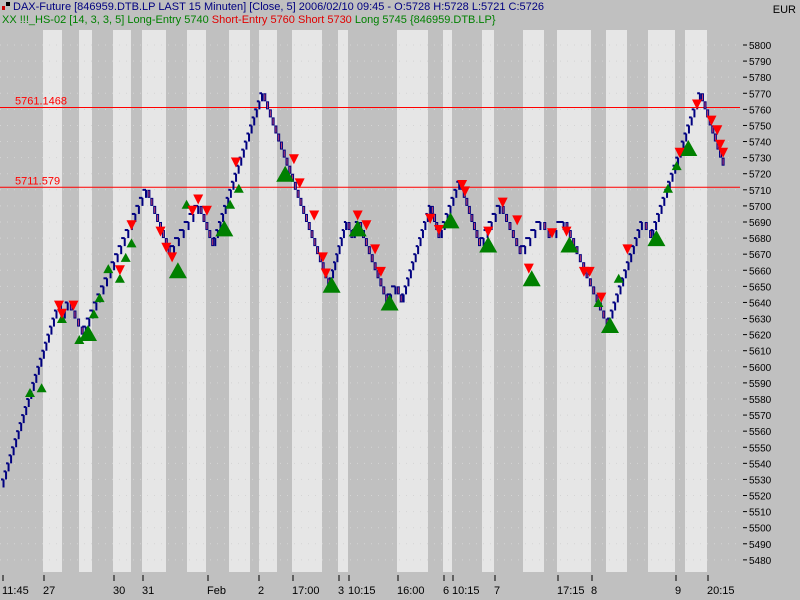 The width and height of the screenshot is (800, 600). I want to click on y-tick-label: 5740, so click(760, 143).